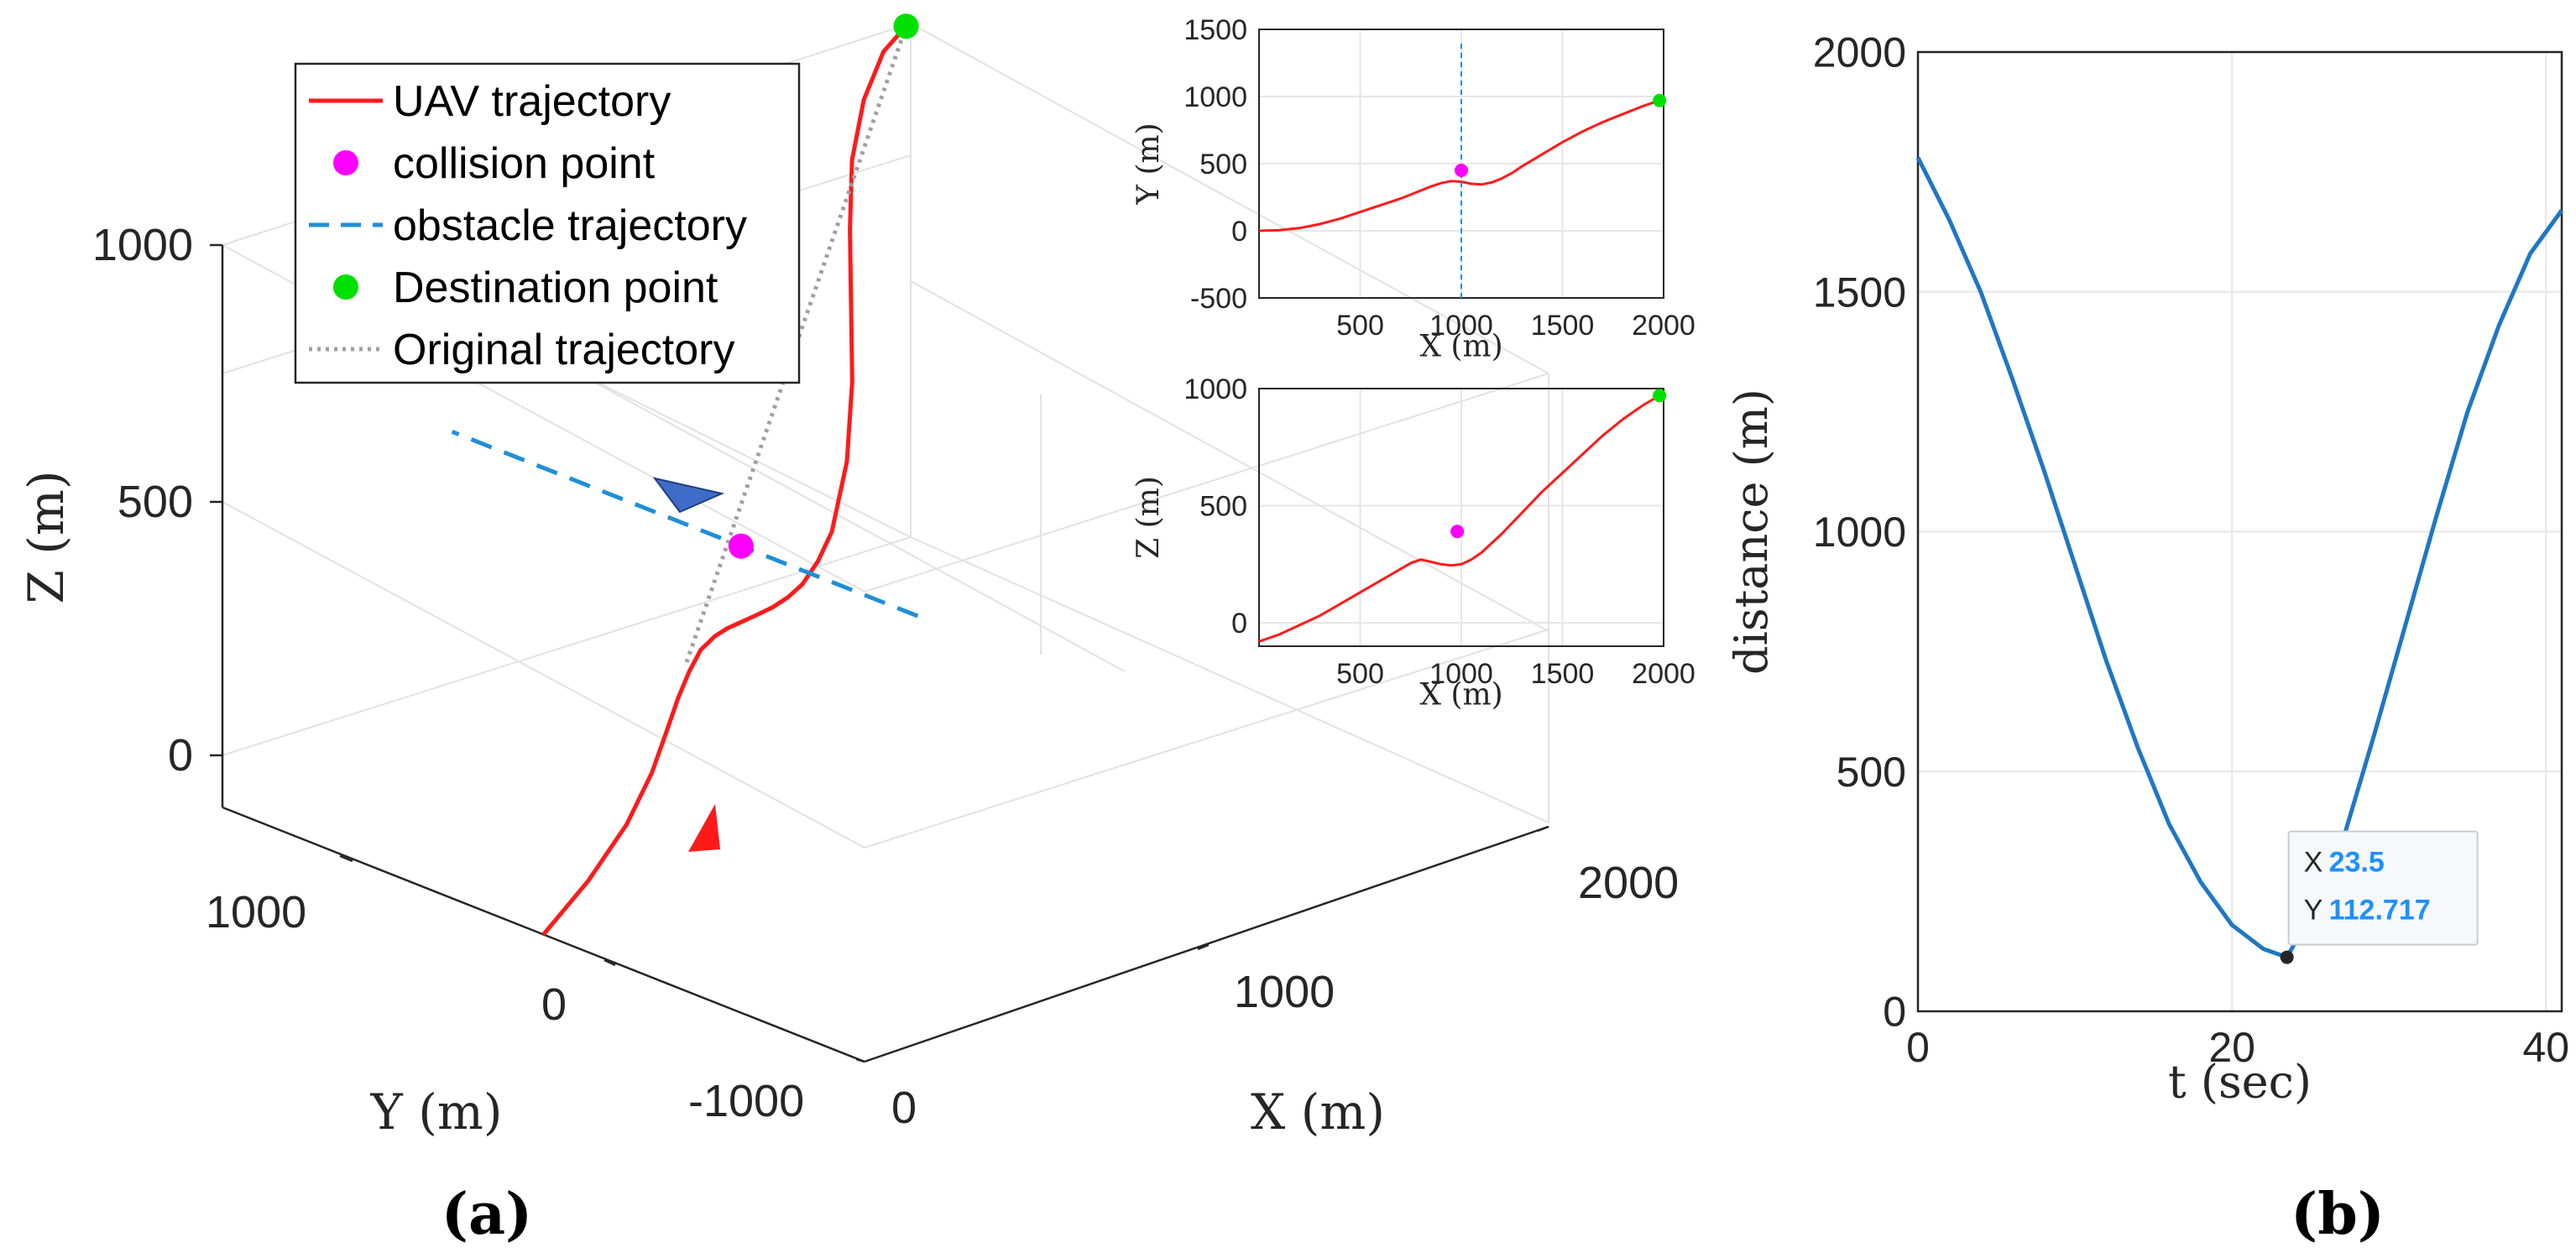 The image size is (2576, 1253). What do you see at coordinates (1457, 532) in the screenshot?
I see `xz-collision-point` at bounding box center [1457, 532].